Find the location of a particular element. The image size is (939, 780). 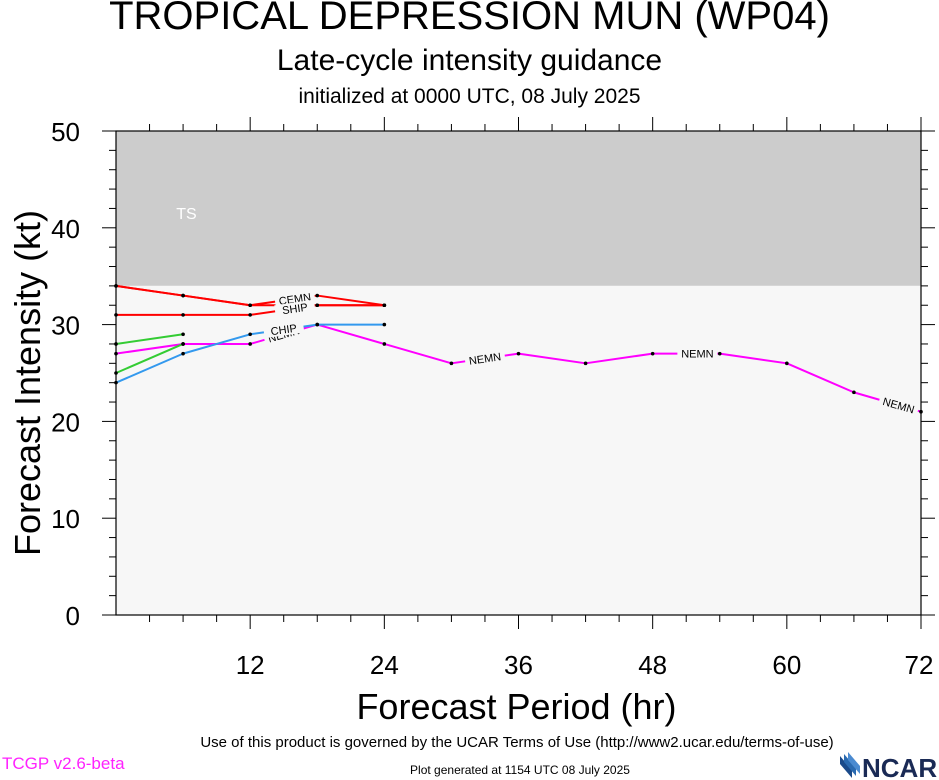

ncar-logo: NCAR is located at coordinates (888, 766).